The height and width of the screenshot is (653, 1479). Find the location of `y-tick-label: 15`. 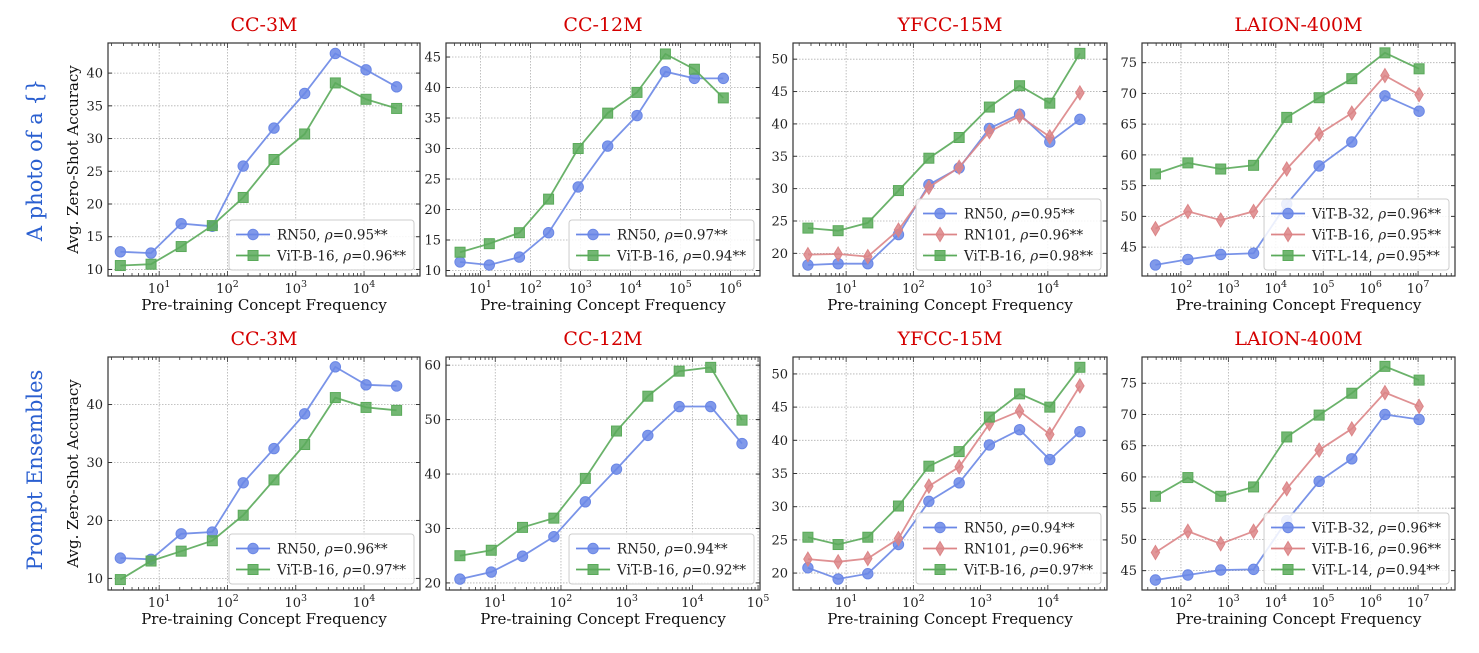

y-tick-label: 15 is located at coordinates (432, 241).